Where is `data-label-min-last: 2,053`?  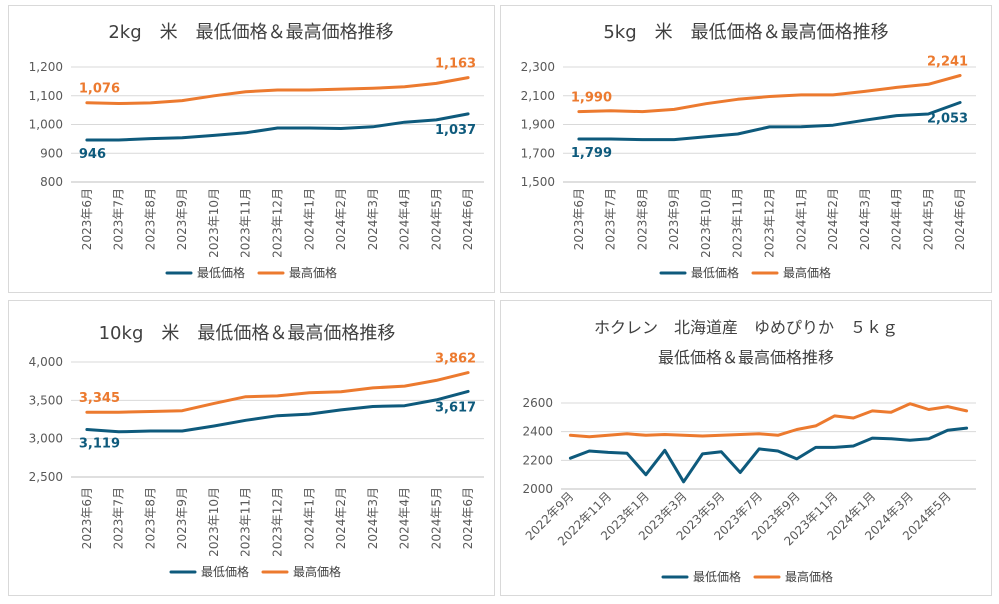 data-label-min-last: 2,053 is located at coordinates (947, 119).